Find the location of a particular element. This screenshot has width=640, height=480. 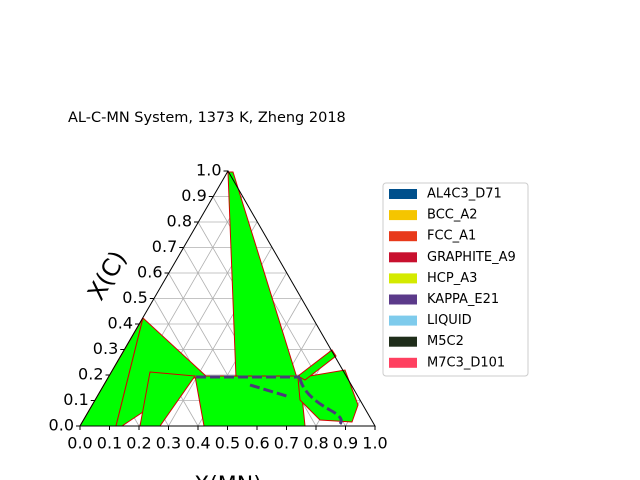

y-tick-label: 1.0 is located at coordinates (208, 170).